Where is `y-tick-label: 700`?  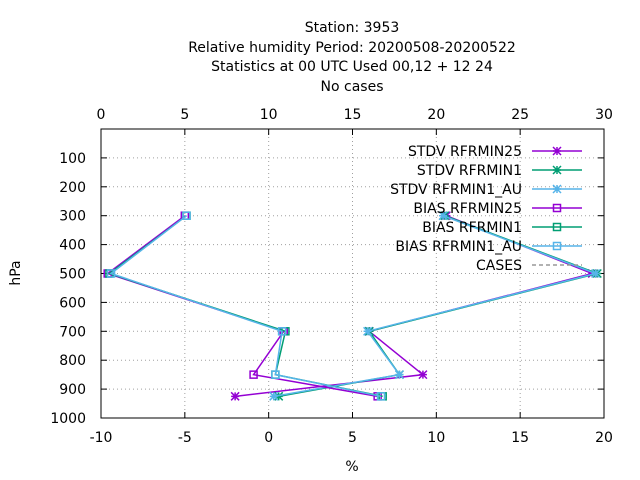
y-tick-label: 700 is located at coordinates (72, 332).